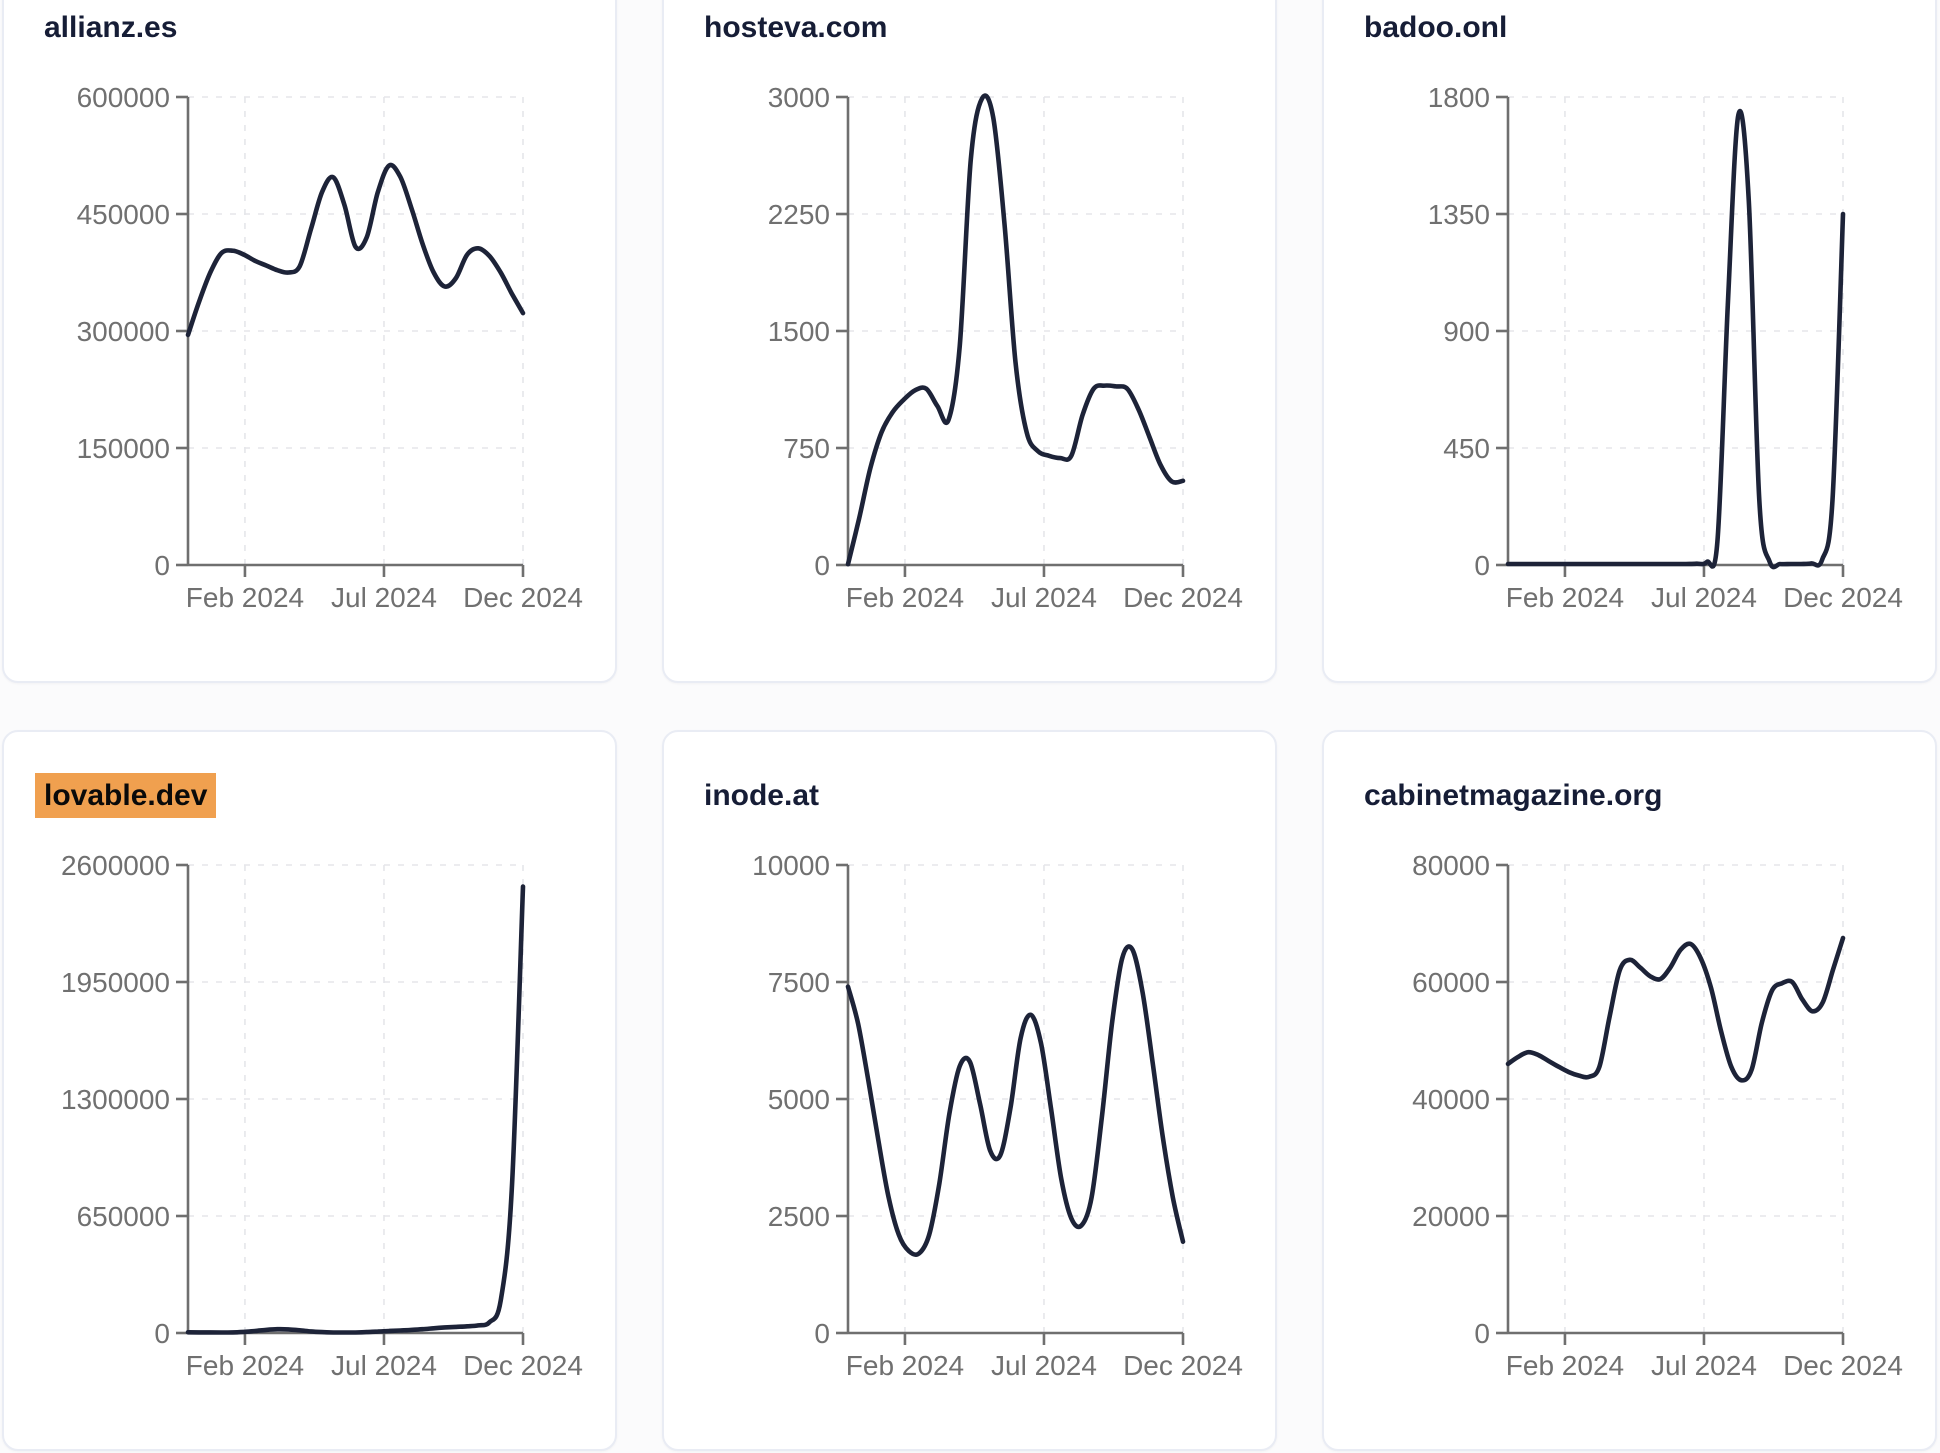 Image resolution: width=1940 pixels, height=1453 pixels. What do you see at coordinates (123, 331) in the screenshot?
I see `y-tick-label: 300000` at bounding box center [123, 331].